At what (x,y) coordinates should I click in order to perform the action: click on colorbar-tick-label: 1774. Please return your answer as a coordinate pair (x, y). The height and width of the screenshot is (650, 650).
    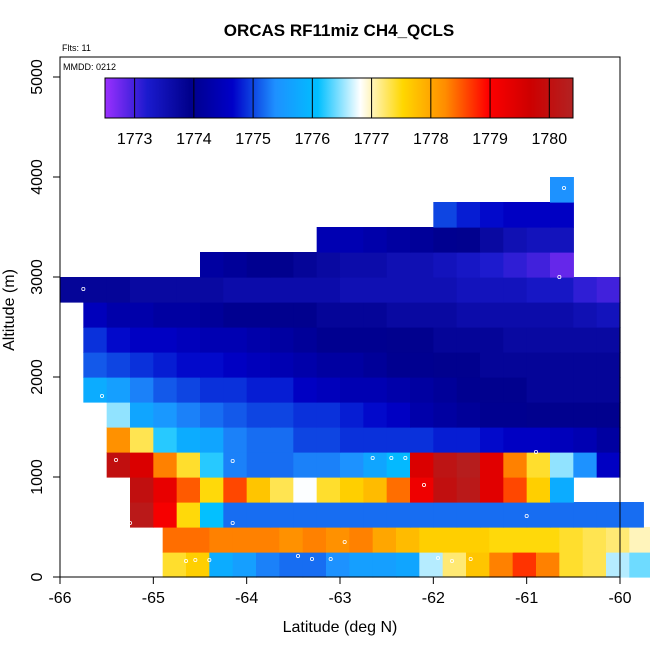
    Looking at the image, I should click on (194, 139).